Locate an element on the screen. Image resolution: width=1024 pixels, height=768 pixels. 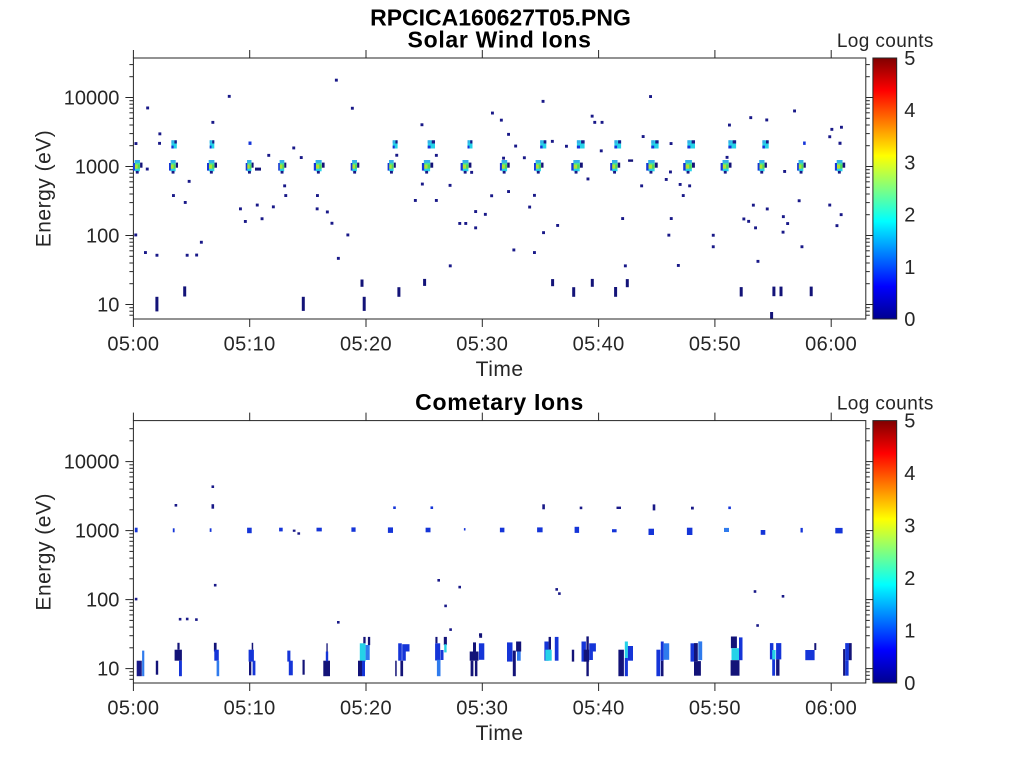
svg-text: Cometary Ions is located at coordinates (499, 402).